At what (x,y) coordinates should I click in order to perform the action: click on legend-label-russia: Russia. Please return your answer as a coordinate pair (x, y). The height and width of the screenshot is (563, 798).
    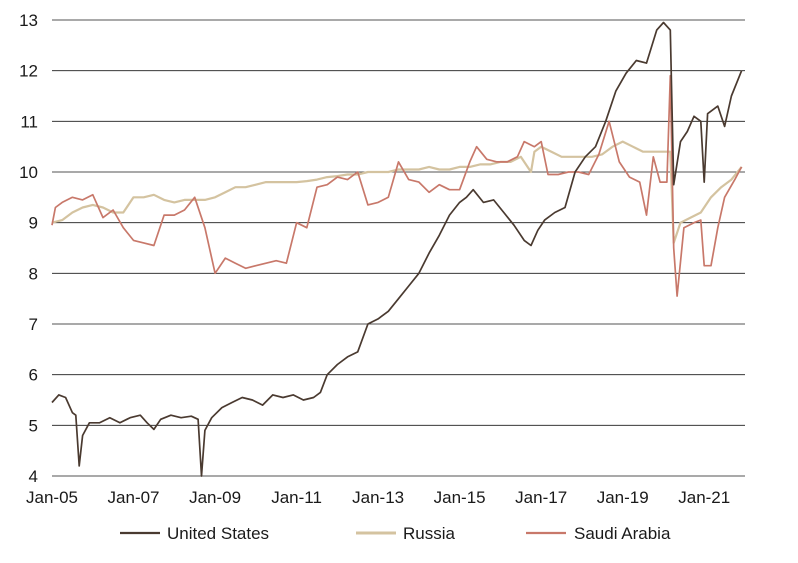
    Looking at the image, I should click on (429, 533).